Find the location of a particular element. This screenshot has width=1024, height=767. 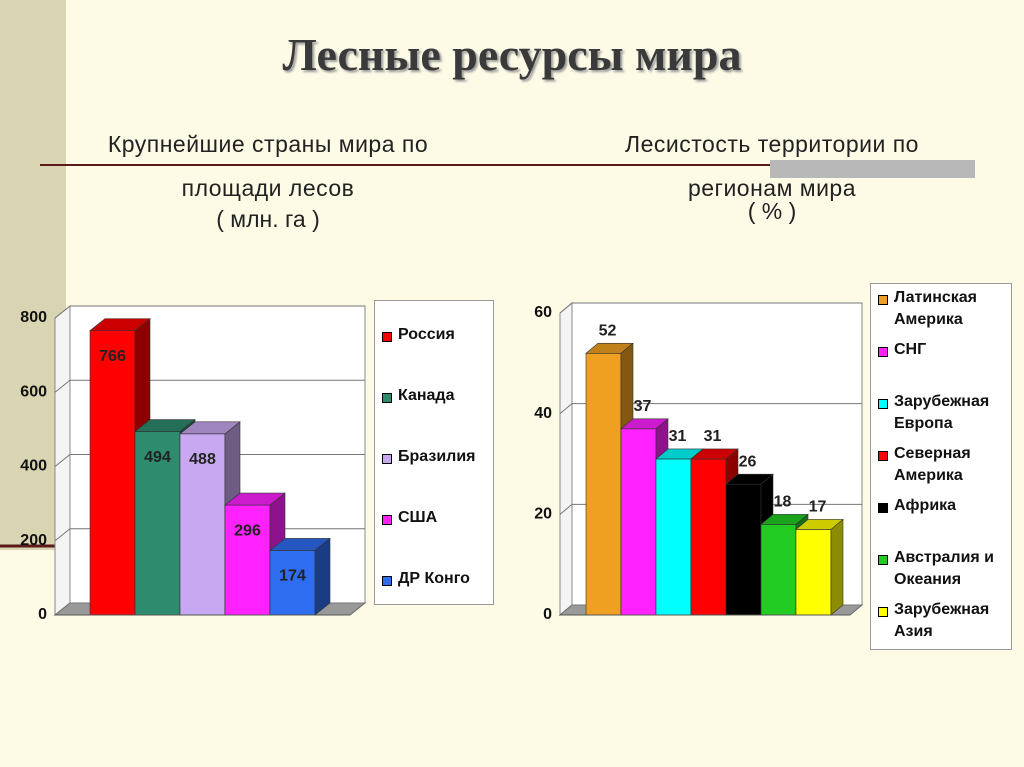

legend-label: Африка is located at coordinates (925, 505).